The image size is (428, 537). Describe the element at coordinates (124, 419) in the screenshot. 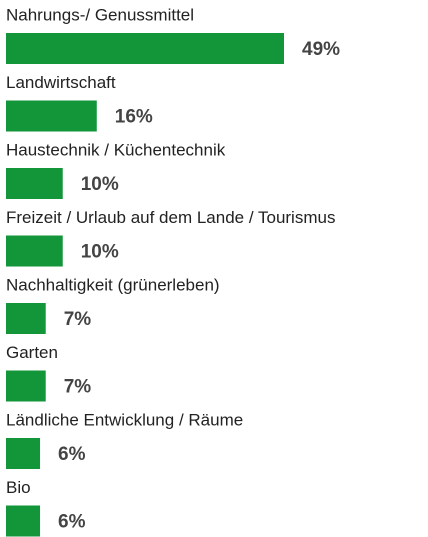

I see `category-label: Ländliche Entwicklung / Räume` at that location.